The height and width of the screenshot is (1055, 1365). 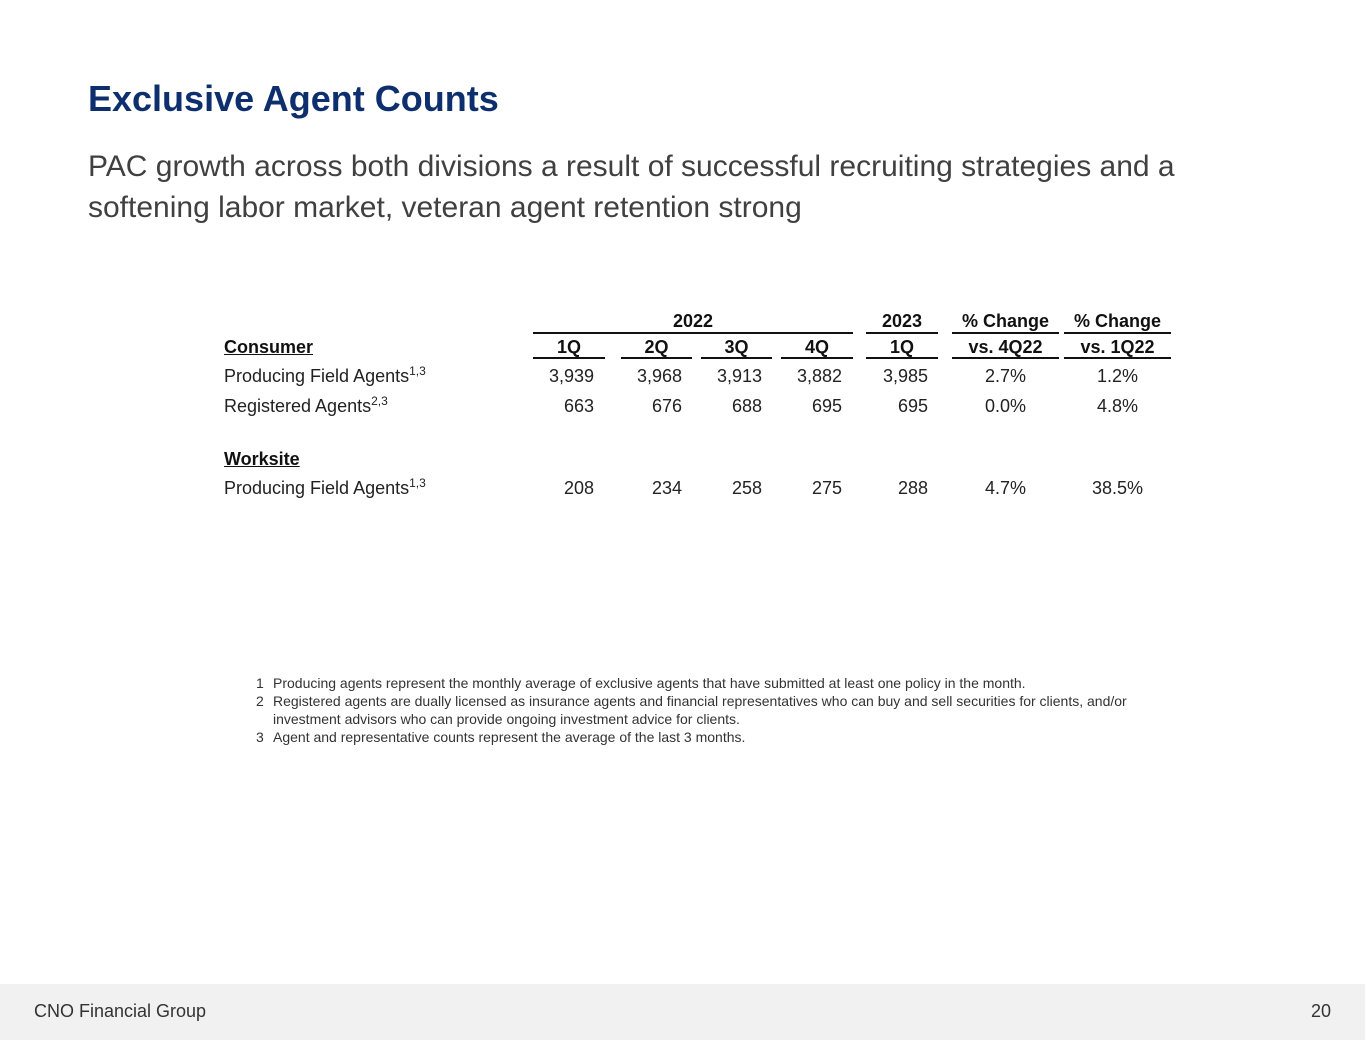 I want to click on cell-value: 688, so click(x=746, y=406).